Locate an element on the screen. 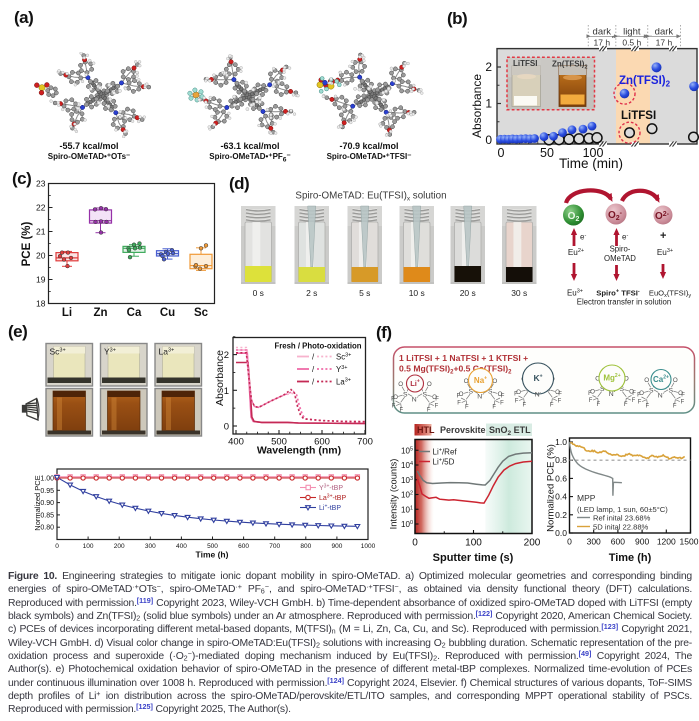  svg-text: 1500 is located at coordinates (689, 542).